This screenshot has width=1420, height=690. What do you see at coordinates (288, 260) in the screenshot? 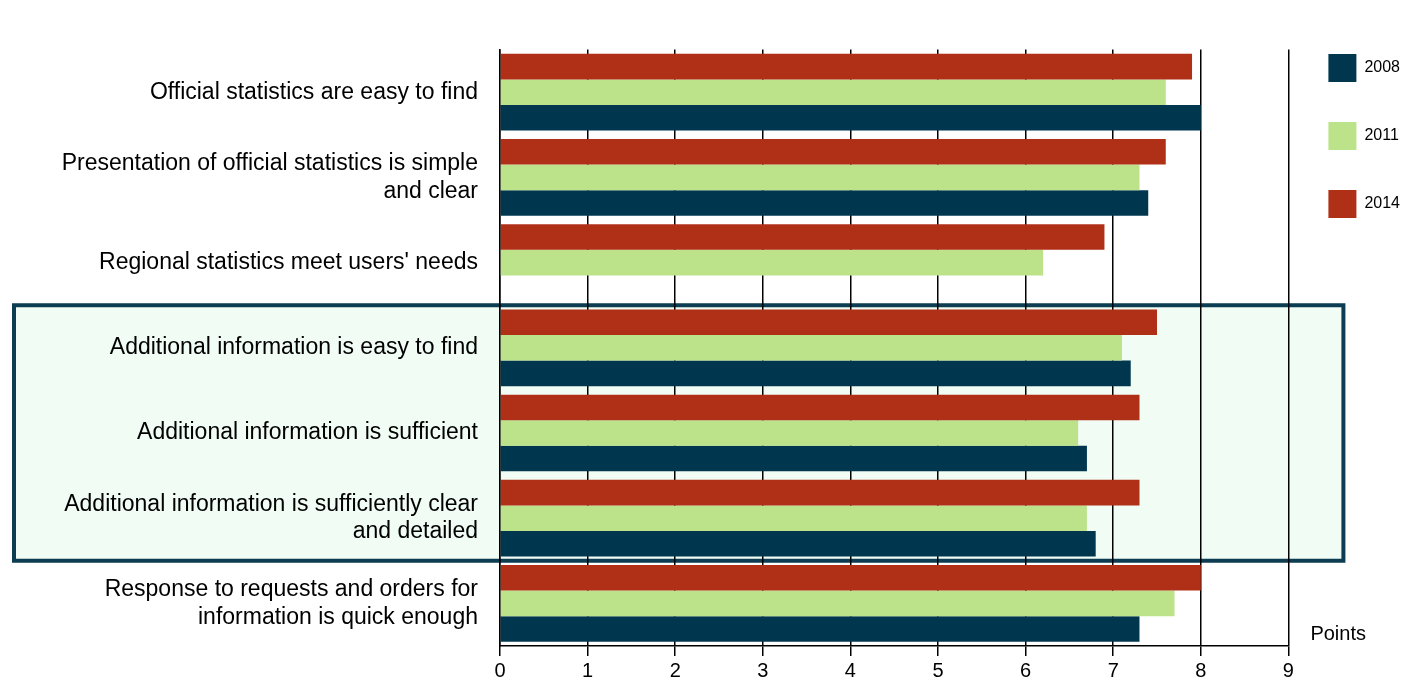
I see `y-tick-label: Regional statistics meet users' needs` at bounding box center [288, 260].